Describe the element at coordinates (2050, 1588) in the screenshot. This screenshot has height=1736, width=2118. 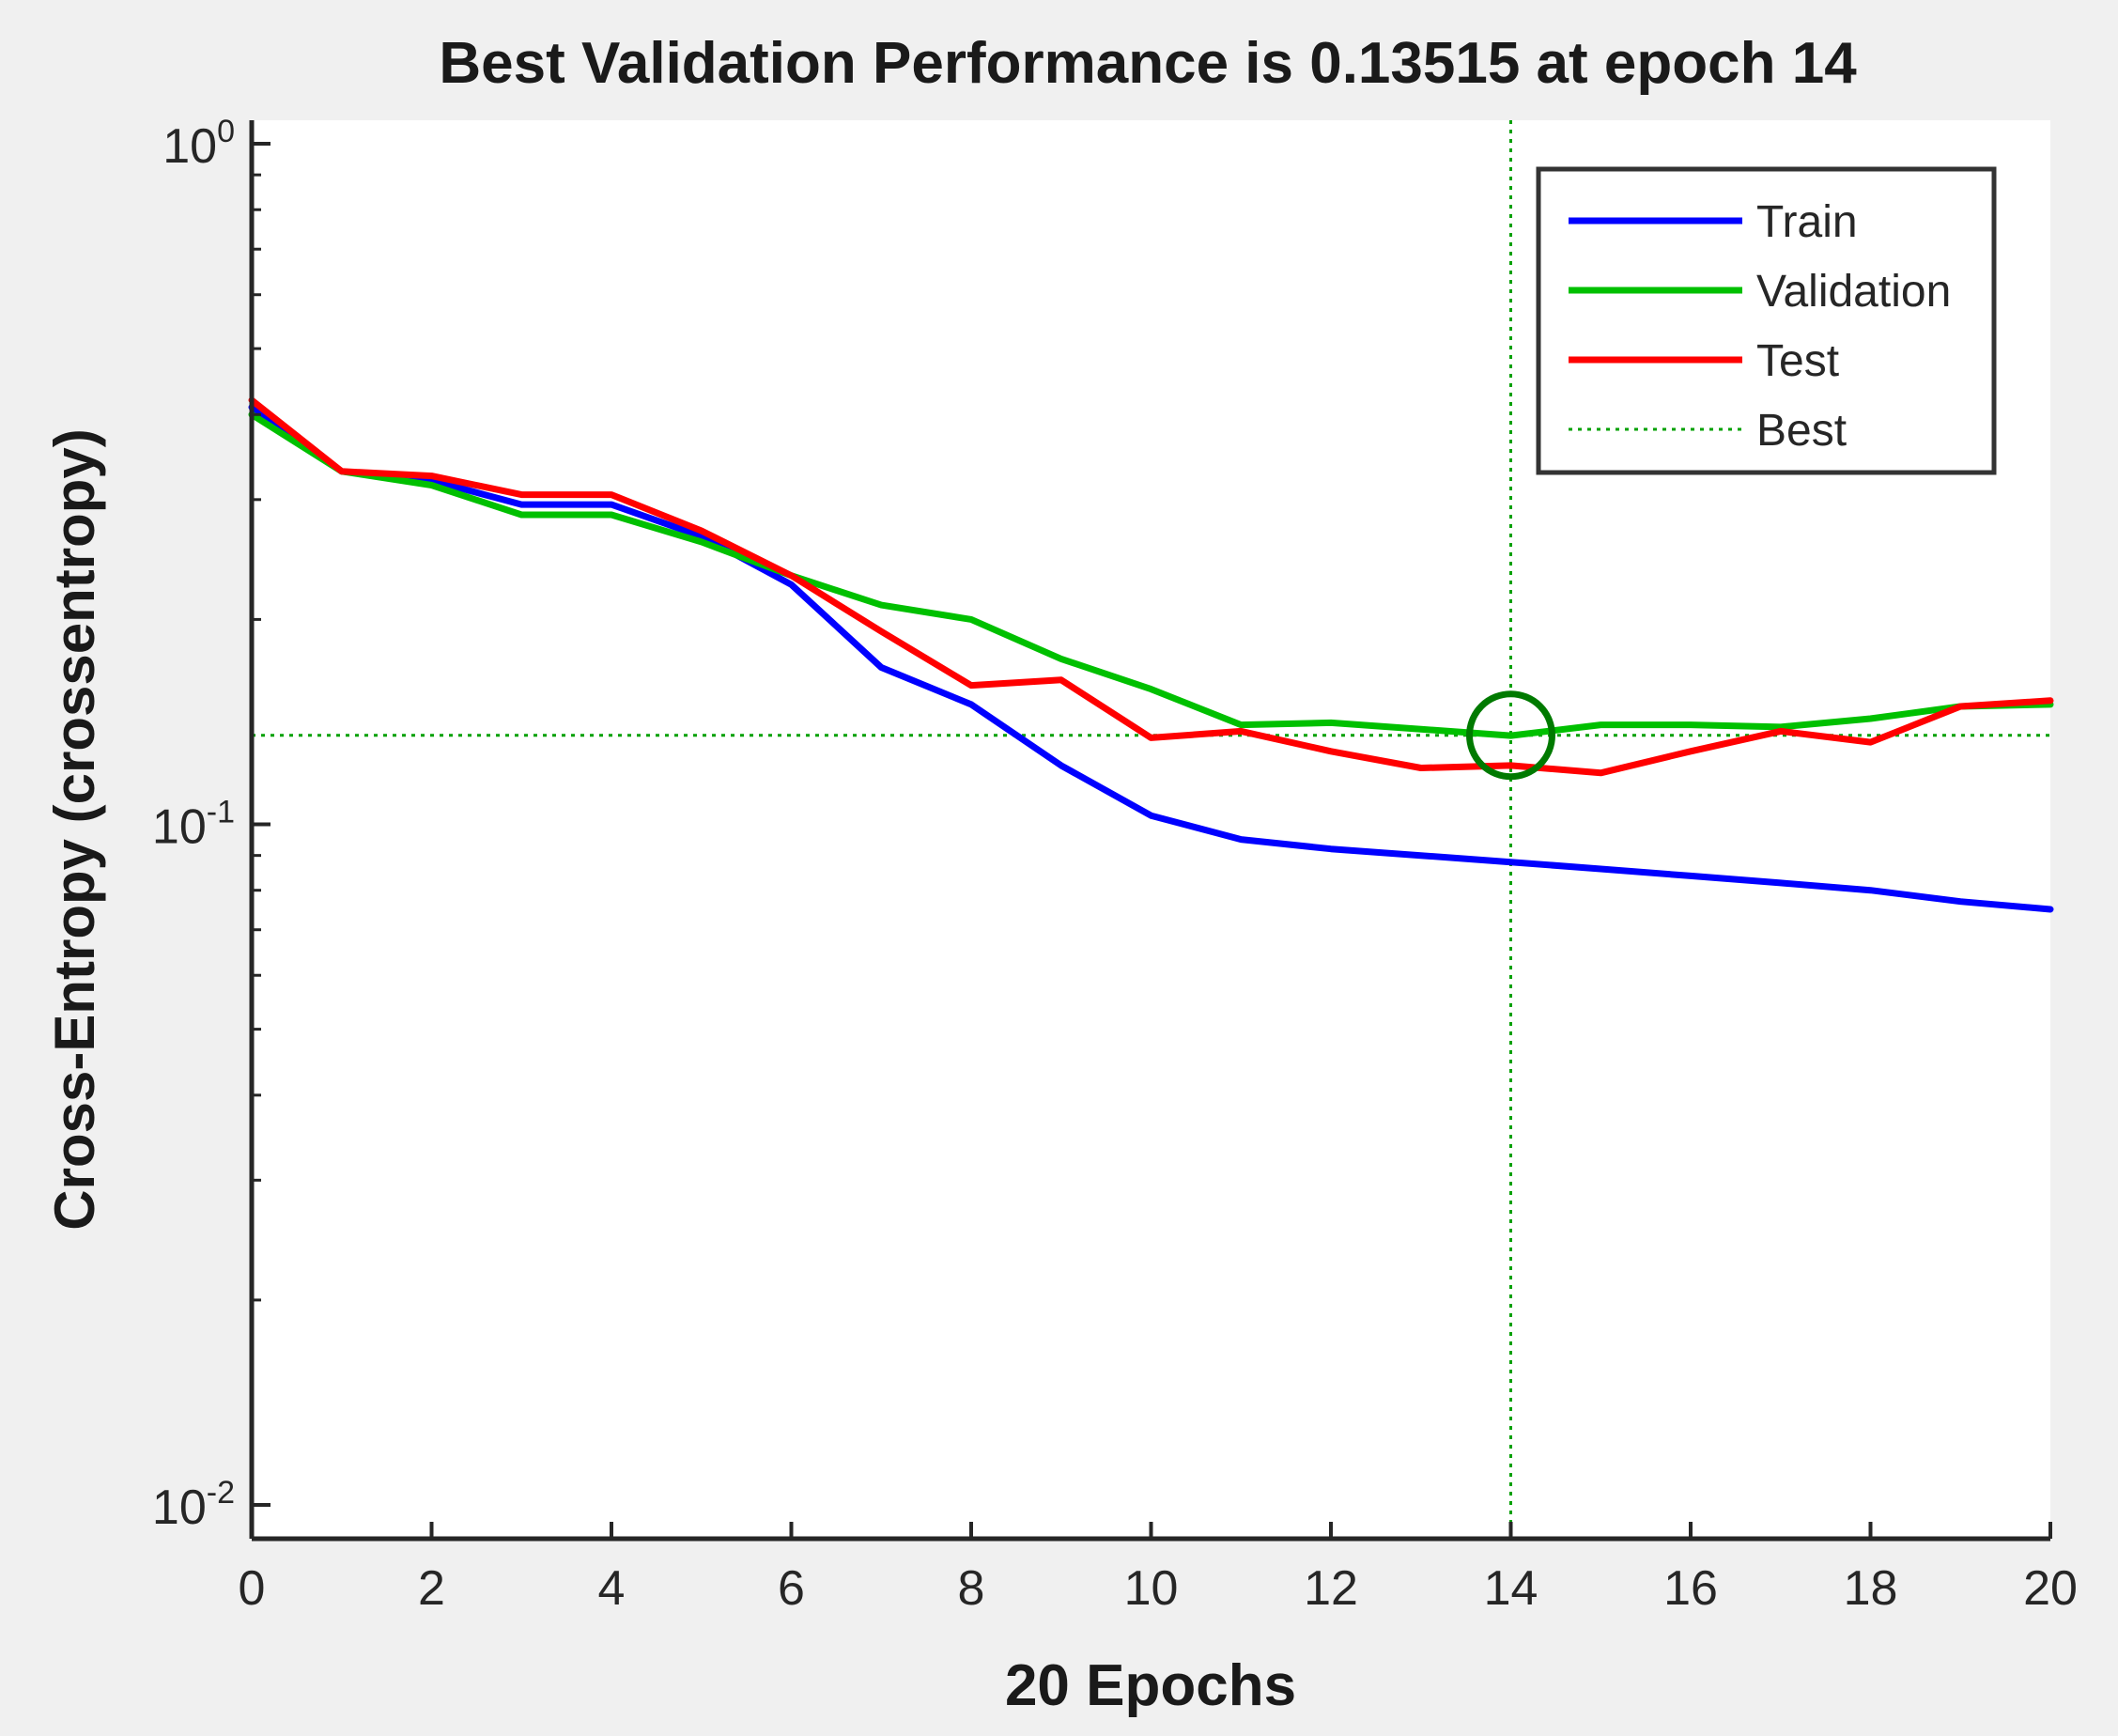
I see `x-tick-label: 20` at that location.